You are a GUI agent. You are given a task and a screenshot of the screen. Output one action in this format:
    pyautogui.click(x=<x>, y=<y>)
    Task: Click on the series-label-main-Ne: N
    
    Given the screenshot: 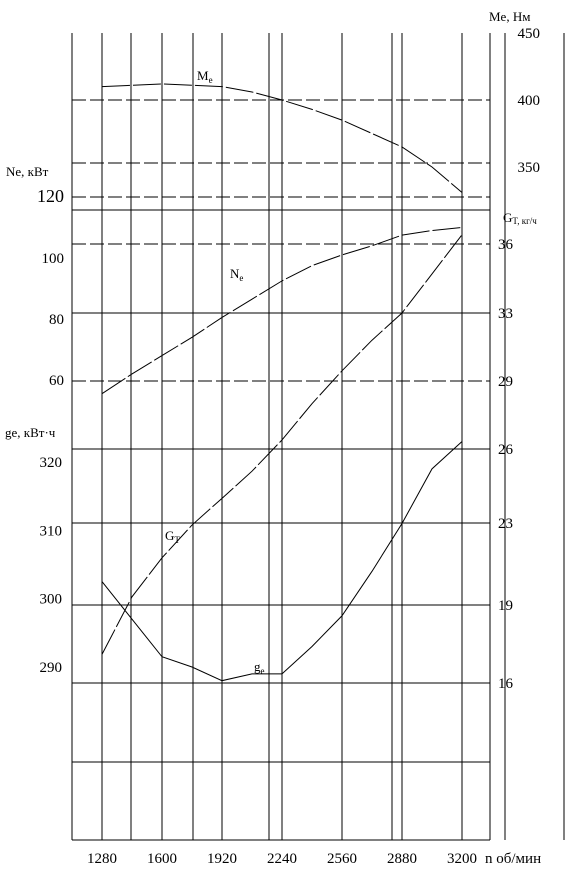 What is the action you would take?
    pyautogui.click(x=235, y=273)
    